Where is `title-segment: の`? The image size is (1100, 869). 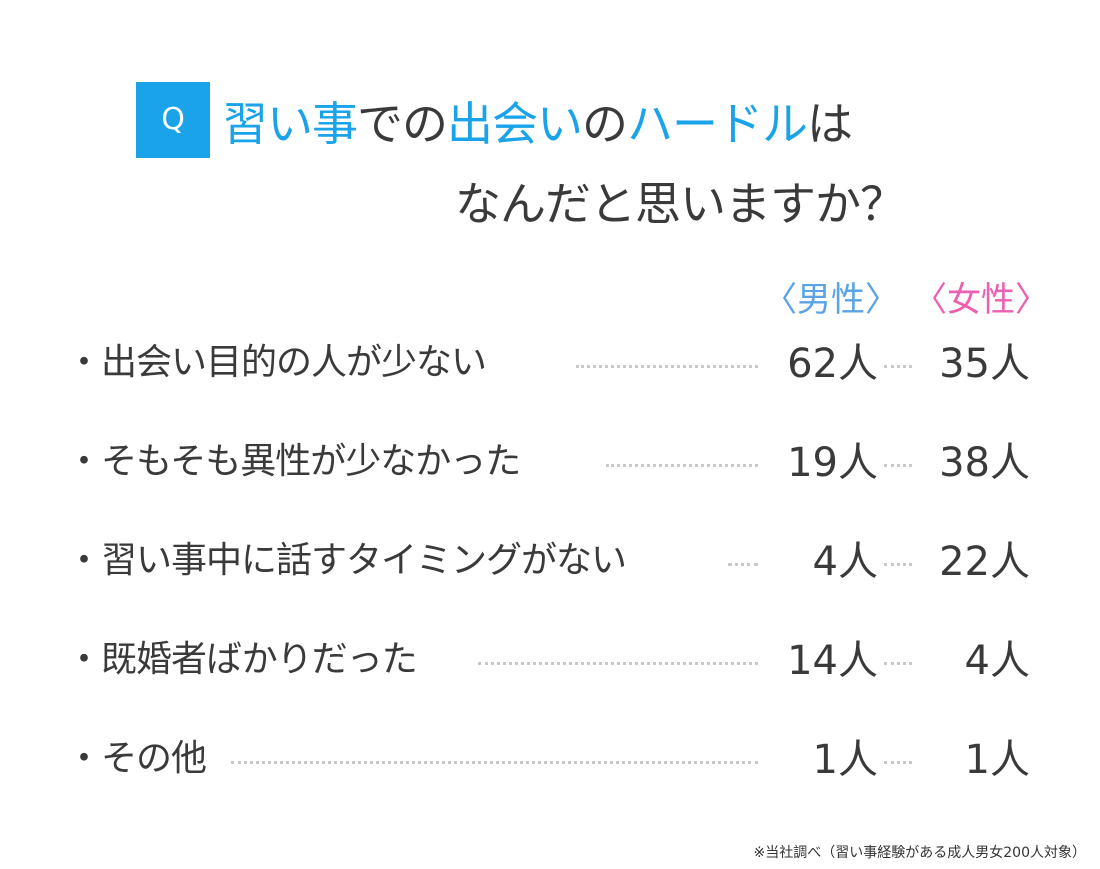
title-segment: の is located at coordinates (605, 124).